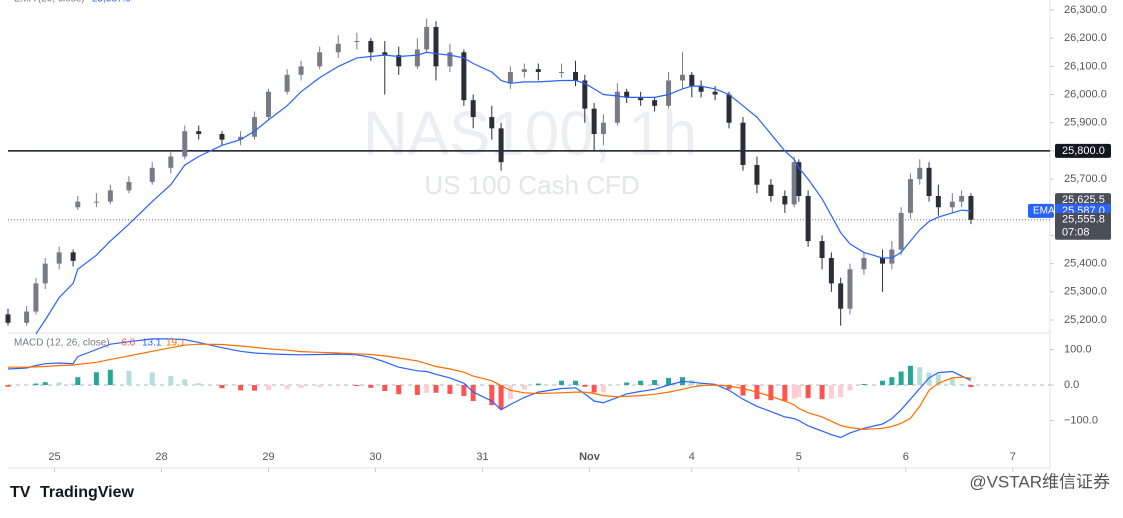 The image size is (1123, 518). Describe the element at coordinates (1044, 211) in the screenshot. I see `ema-tag: EMA` at that location.